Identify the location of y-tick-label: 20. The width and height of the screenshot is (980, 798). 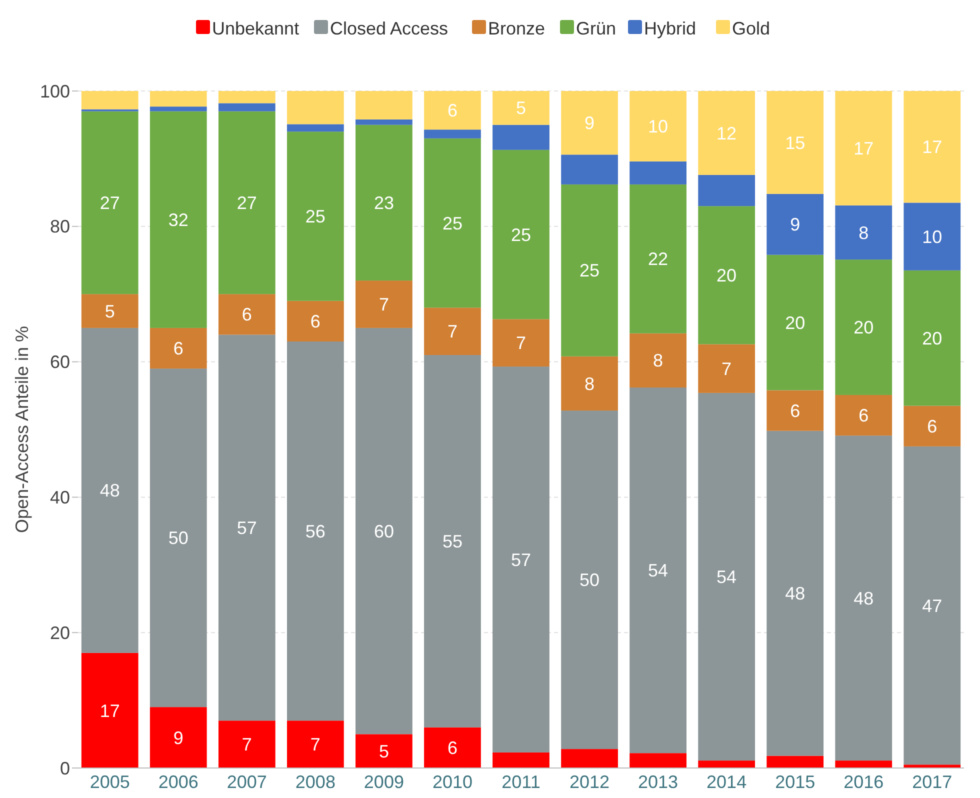
(60, 632).